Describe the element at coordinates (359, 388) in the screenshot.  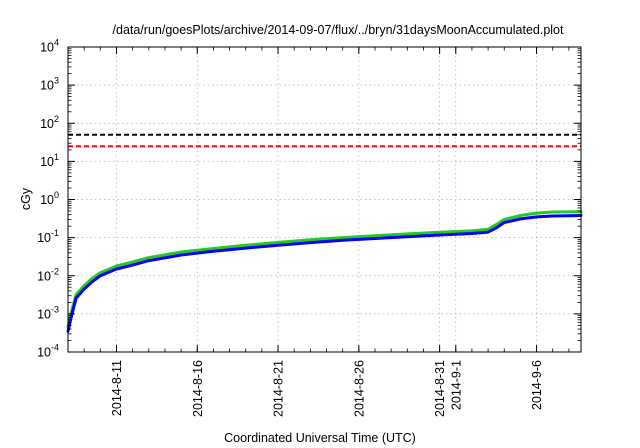
I see `x-tick-label: 2014-8-26` at that location.